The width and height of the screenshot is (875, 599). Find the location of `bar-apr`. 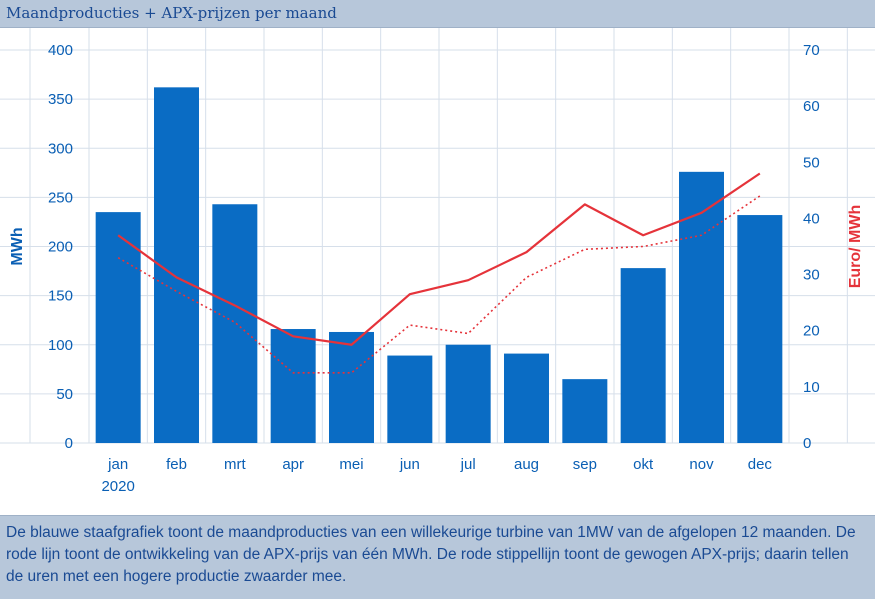

bar-apr is located at coordinates (293, 386).